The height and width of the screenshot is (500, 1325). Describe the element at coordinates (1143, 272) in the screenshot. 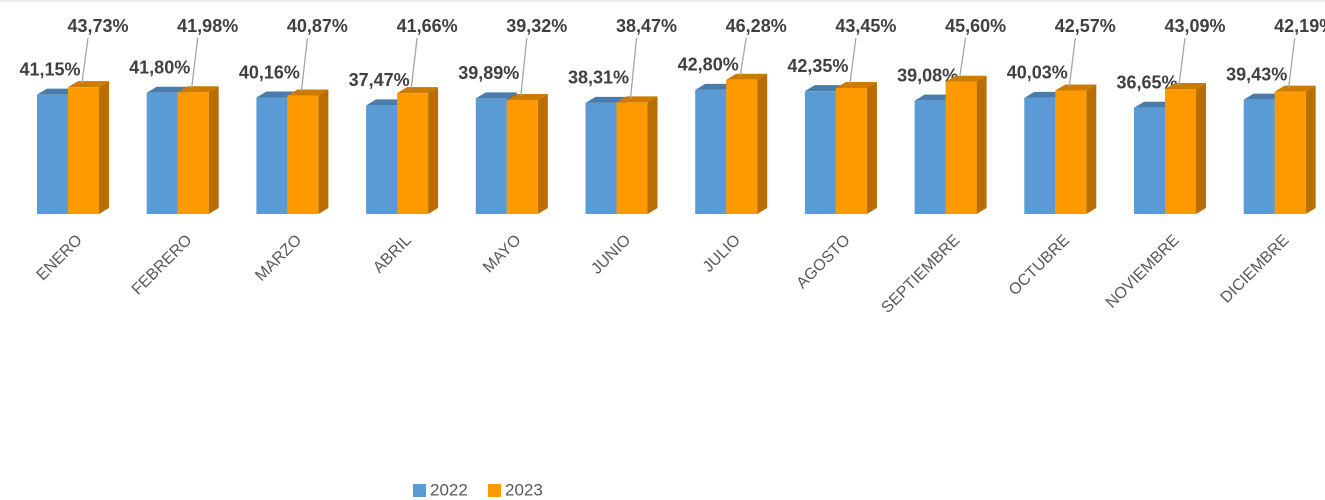

I see `x-tick-label: NOVIEMBRE` at that location.